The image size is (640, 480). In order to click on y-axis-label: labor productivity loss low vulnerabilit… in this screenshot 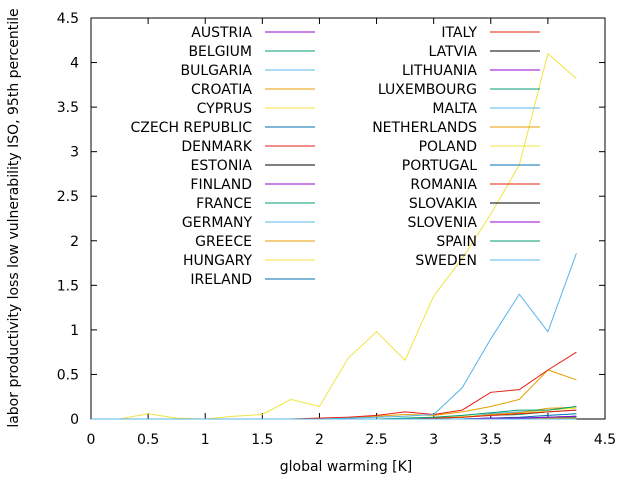, I will do `click(14, 217)`.